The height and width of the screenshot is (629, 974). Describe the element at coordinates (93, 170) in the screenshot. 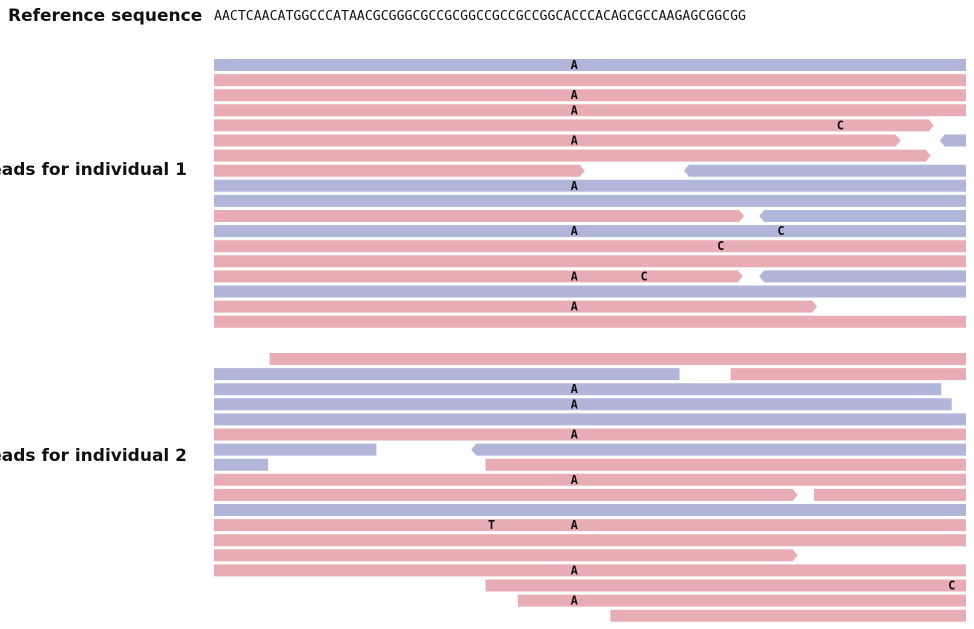

I see `individual-1-label: Reads for individual 1` at that location.